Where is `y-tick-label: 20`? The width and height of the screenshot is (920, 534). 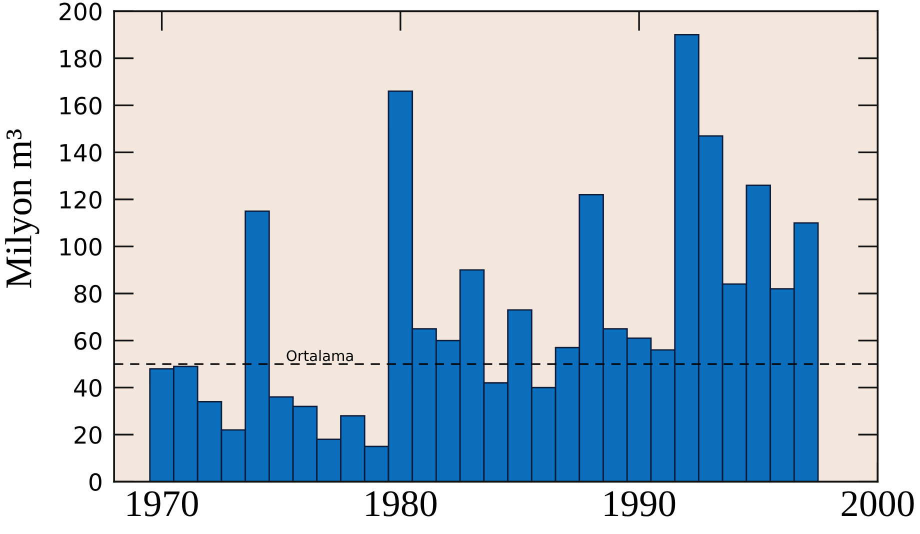 y-tick-label: 20 is located at coordinates (88, 435).